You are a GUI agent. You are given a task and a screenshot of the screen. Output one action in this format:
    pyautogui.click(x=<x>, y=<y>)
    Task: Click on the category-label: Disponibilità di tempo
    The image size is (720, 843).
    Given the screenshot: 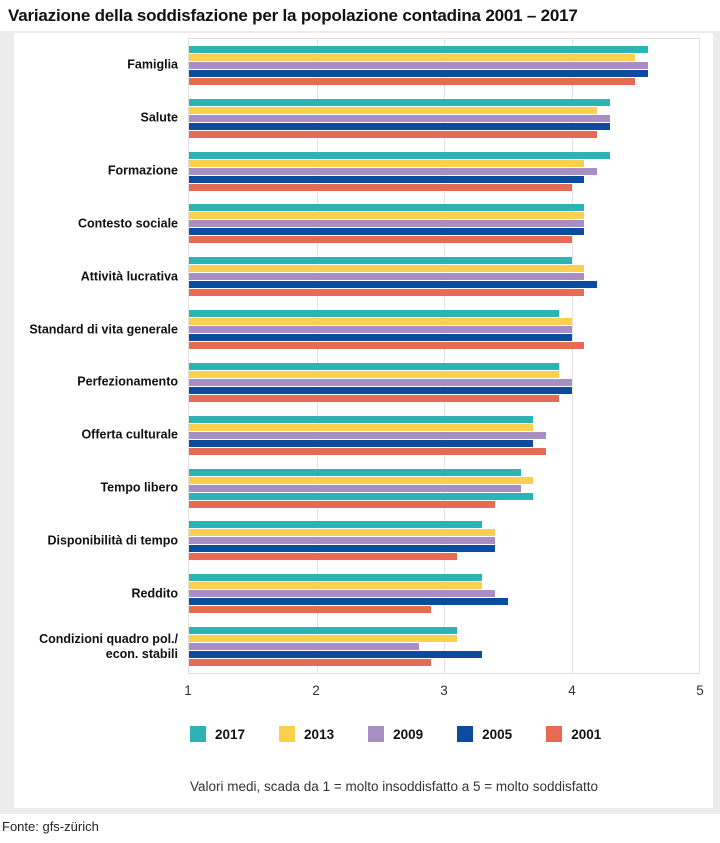 What is the action you would take?
    pyautogui.click(x=112, y=540)
    